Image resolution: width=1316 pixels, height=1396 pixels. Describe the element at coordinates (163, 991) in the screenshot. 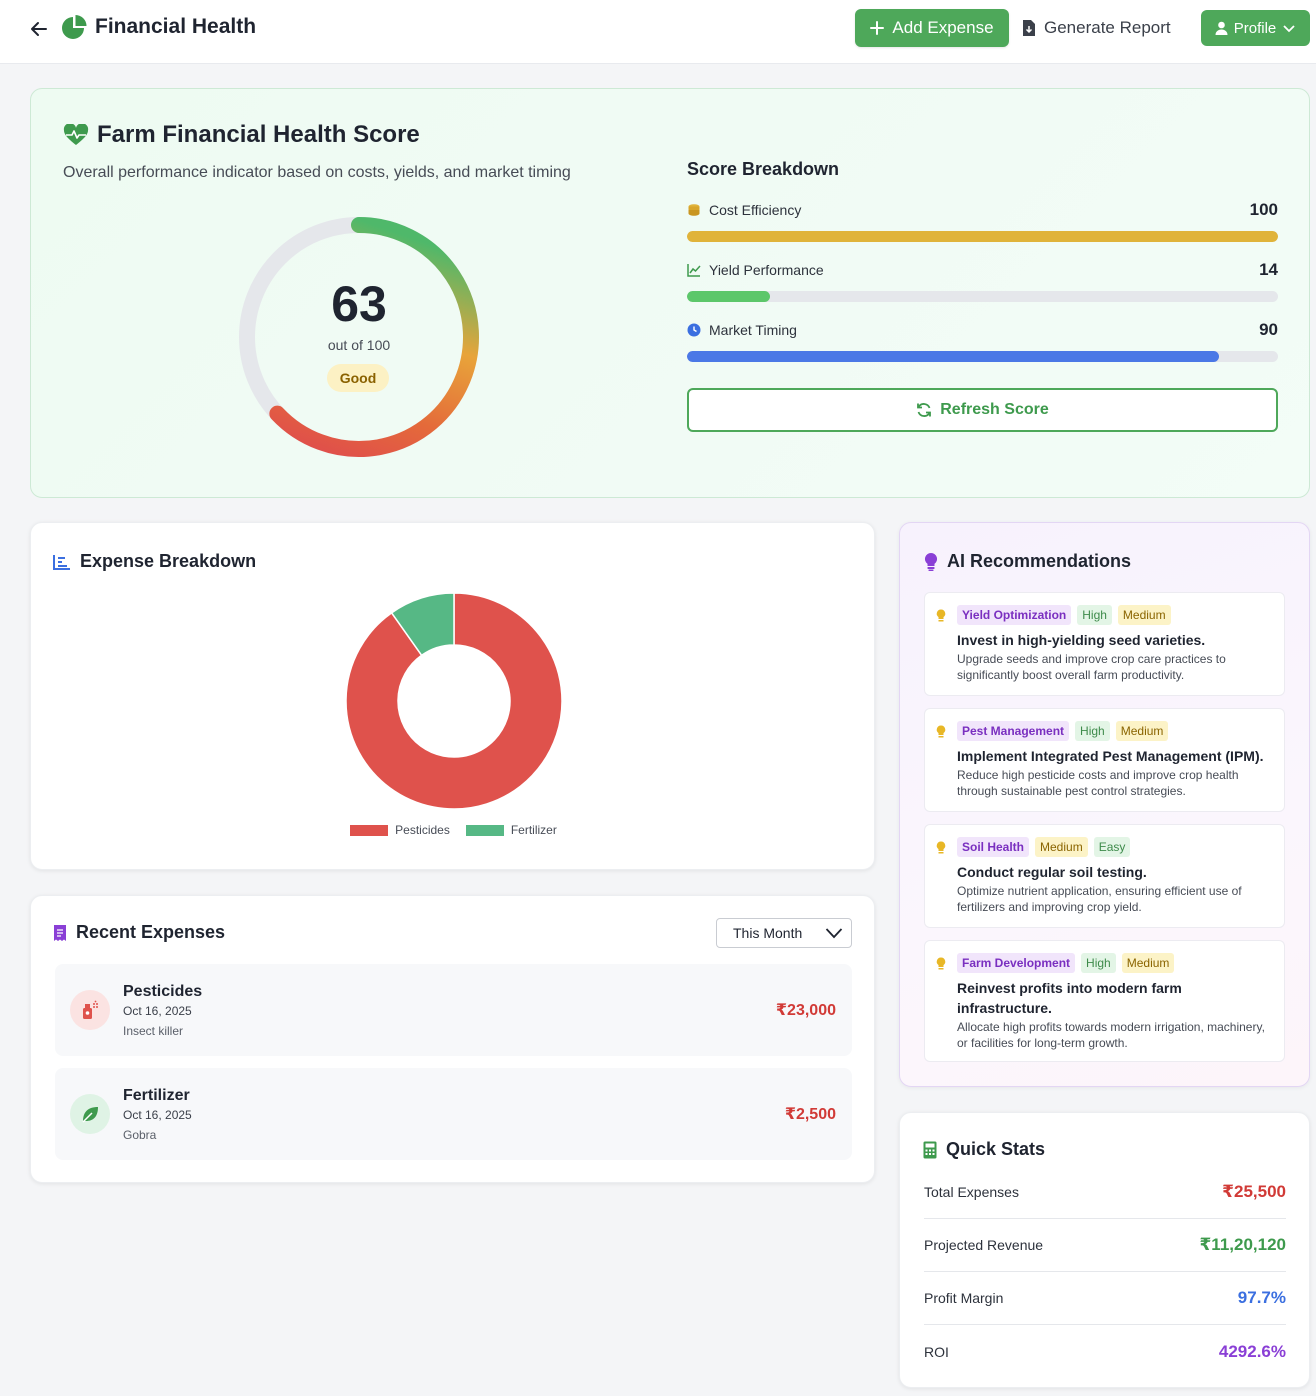

I see `expense-name: Pesticides` at that location.